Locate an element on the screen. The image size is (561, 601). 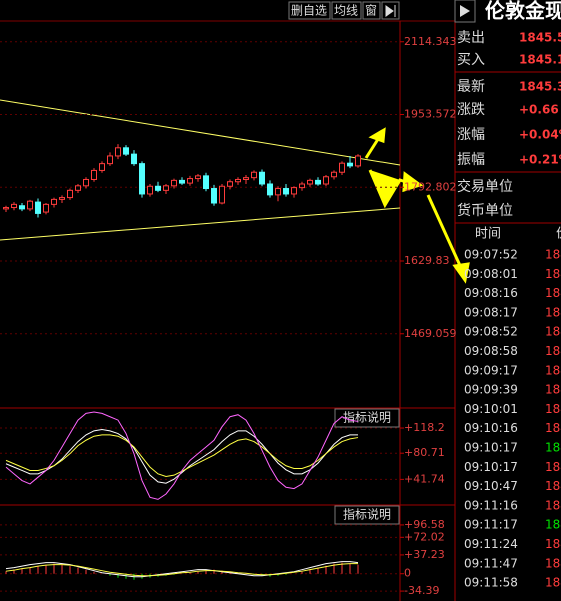
quote-label: 涨幅 is located at coordinates (471, 135).